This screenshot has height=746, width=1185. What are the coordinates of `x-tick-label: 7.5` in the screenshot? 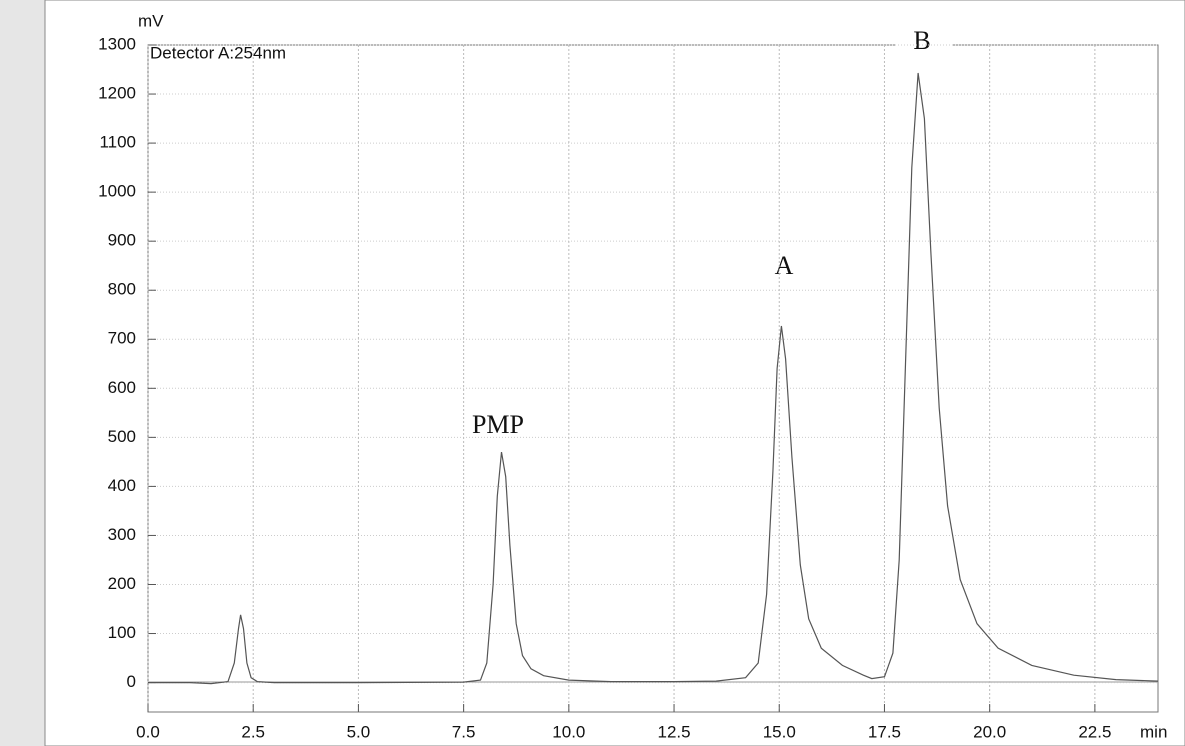 It's located at (464, 731).